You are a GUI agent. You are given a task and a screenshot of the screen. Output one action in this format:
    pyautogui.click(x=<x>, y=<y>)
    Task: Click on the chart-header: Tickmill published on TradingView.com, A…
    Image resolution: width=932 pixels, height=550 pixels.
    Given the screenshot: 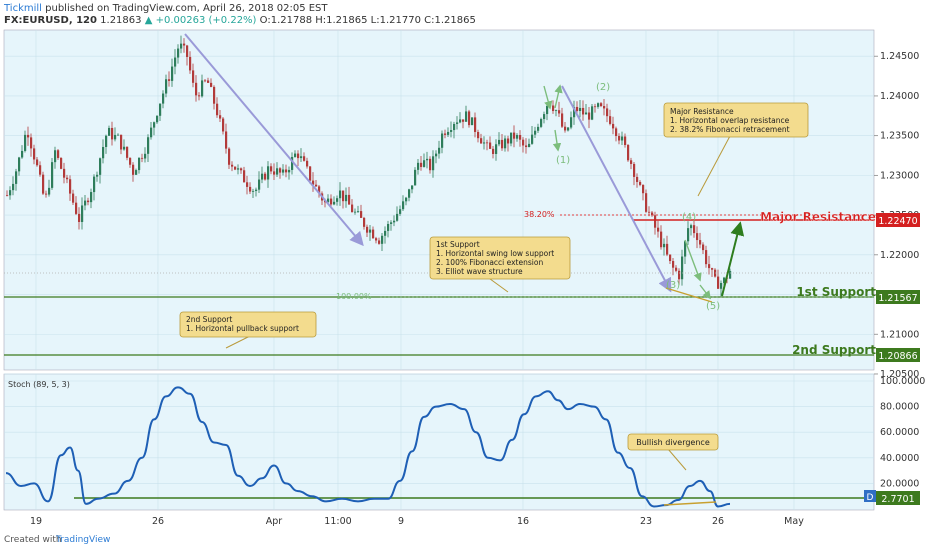 What is the action you would take?
    pyautogui.click(x=466, y=14)
    